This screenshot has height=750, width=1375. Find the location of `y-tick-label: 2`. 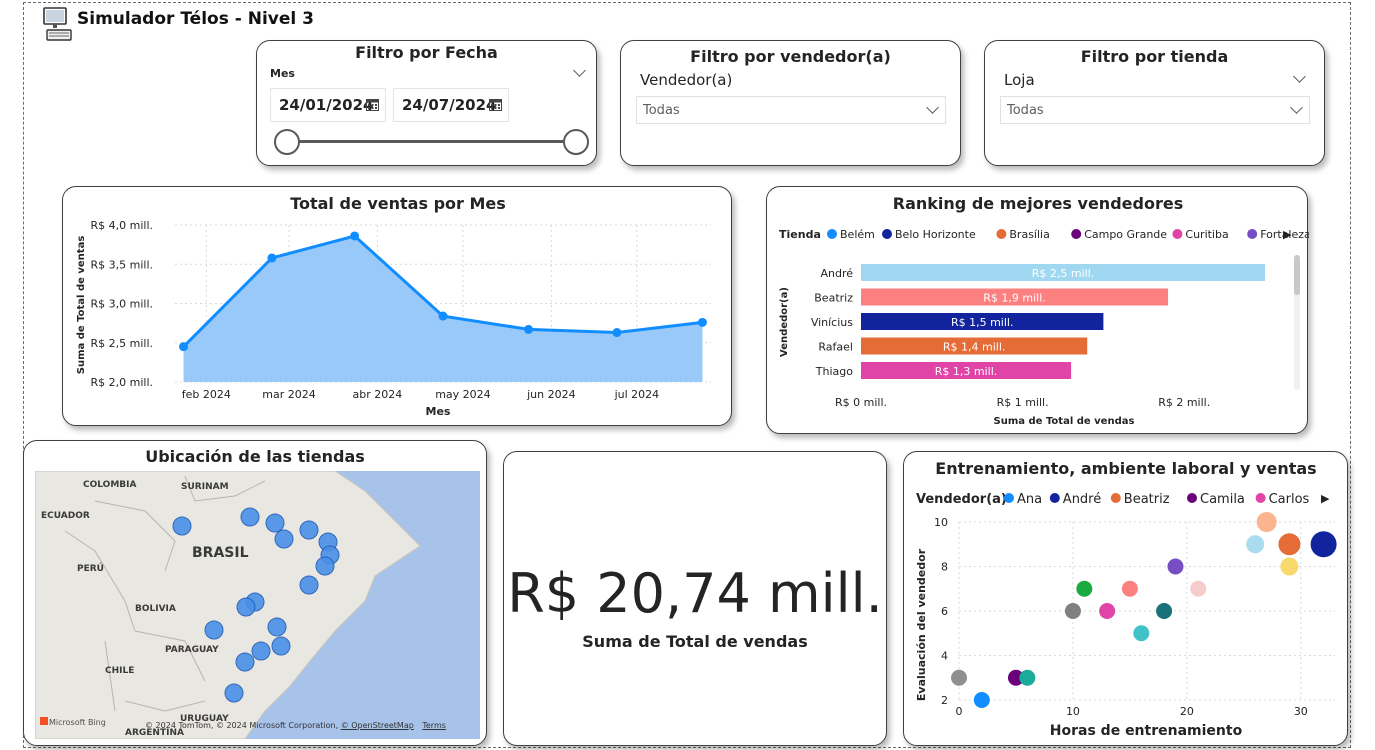

y-tick-label: 2 is located at coordinates (944, 700).